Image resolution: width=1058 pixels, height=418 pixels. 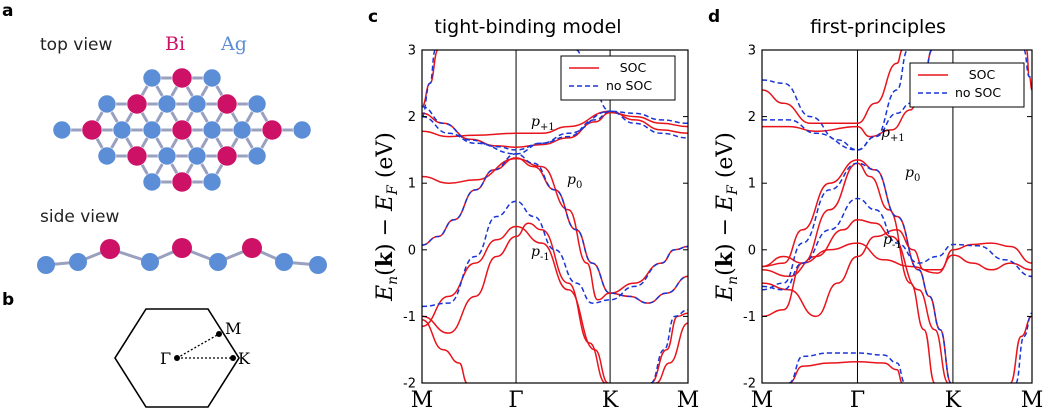 I want to click on gamma-label: Γ, so click(x=165, y=358).